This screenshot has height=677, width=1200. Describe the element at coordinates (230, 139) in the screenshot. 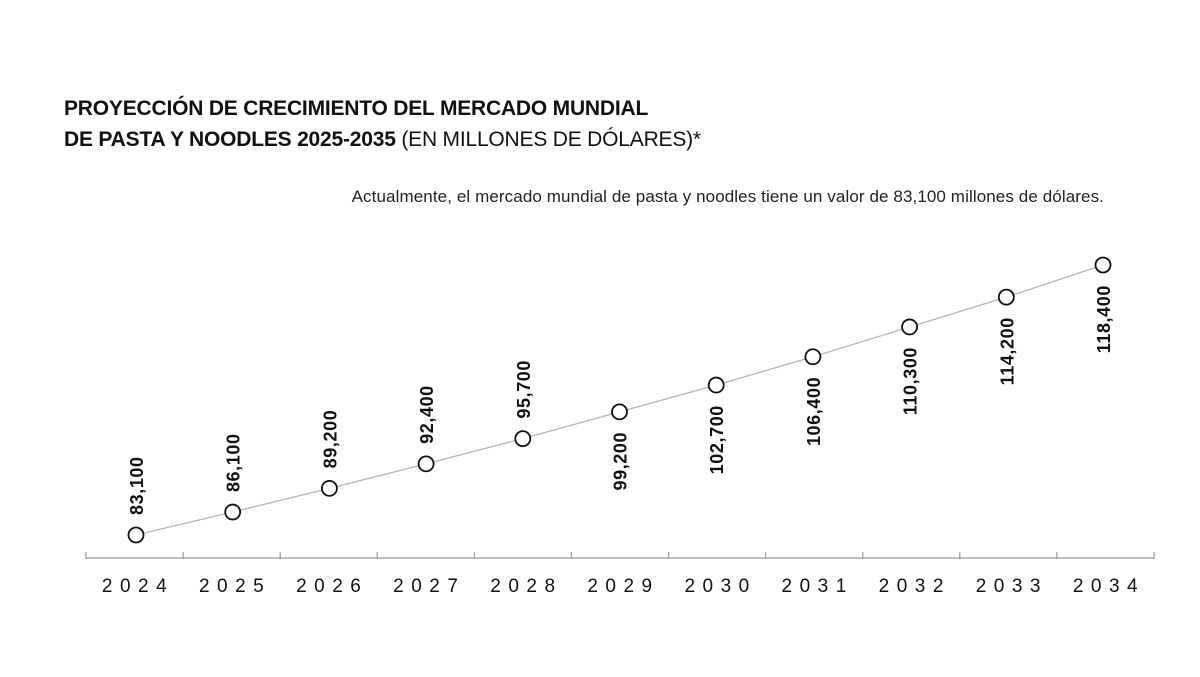

I see `chart-title-years: DE PASTA Y NOODLES 2025-2035` at that location.